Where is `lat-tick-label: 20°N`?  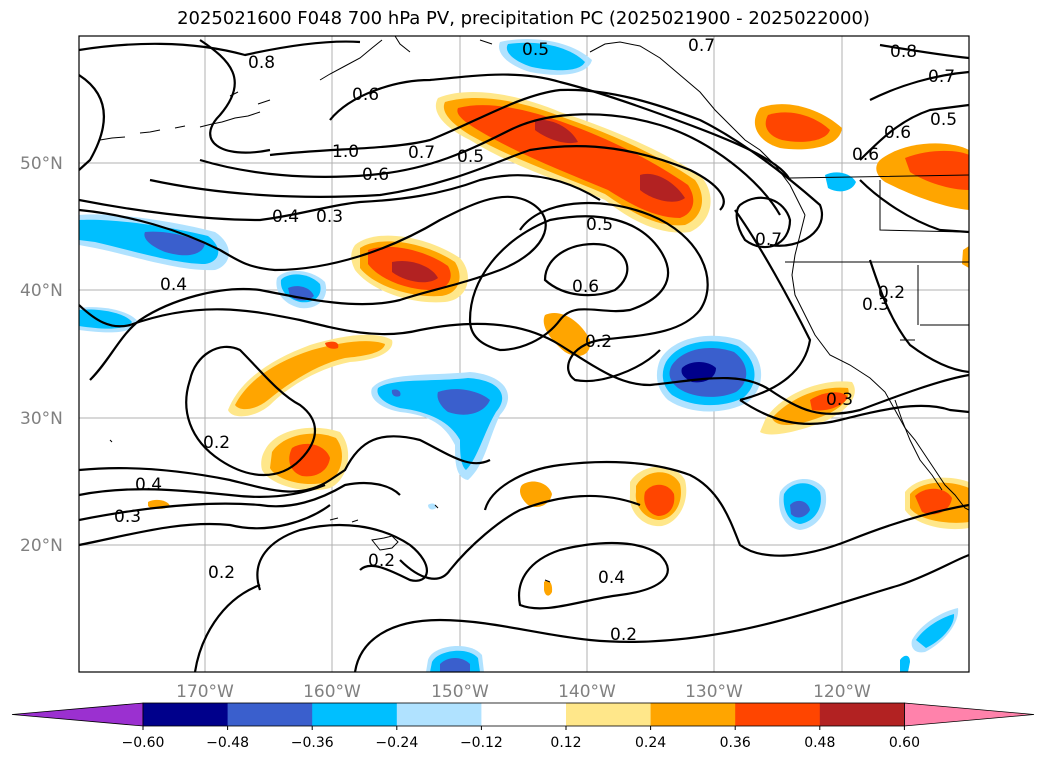
lat-tick-label: 20°N is located at coordinates (41, 546).